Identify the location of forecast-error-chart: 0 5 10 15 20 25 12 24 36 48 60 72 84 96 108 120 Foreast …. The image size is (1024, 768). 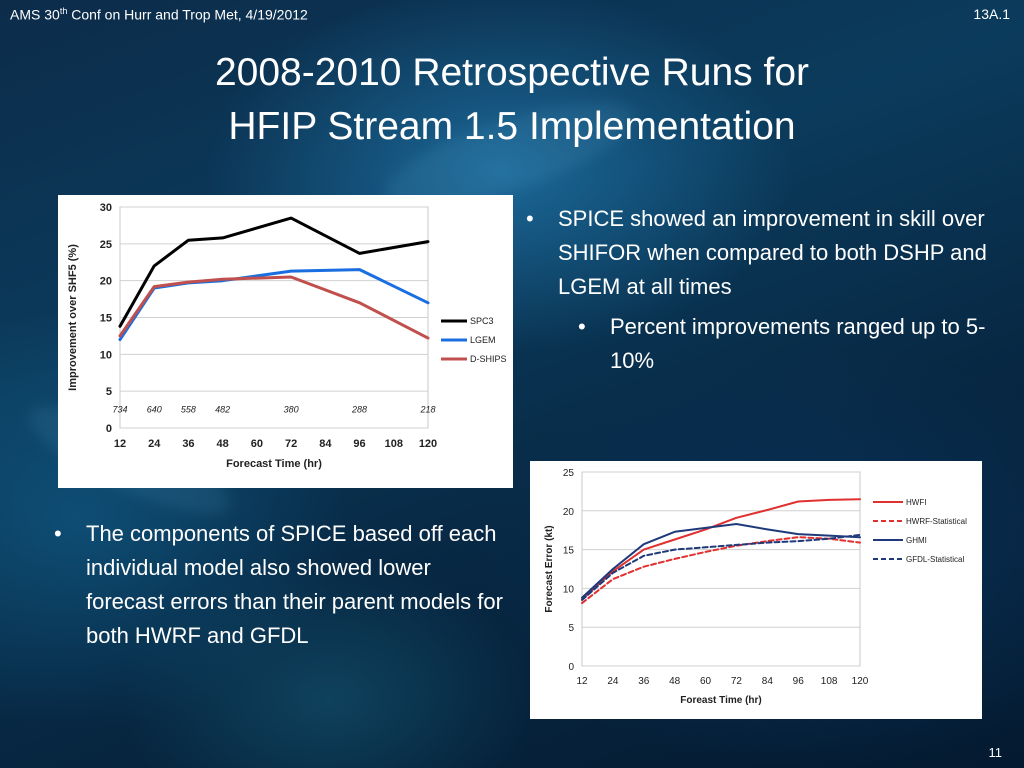
(755, 587).